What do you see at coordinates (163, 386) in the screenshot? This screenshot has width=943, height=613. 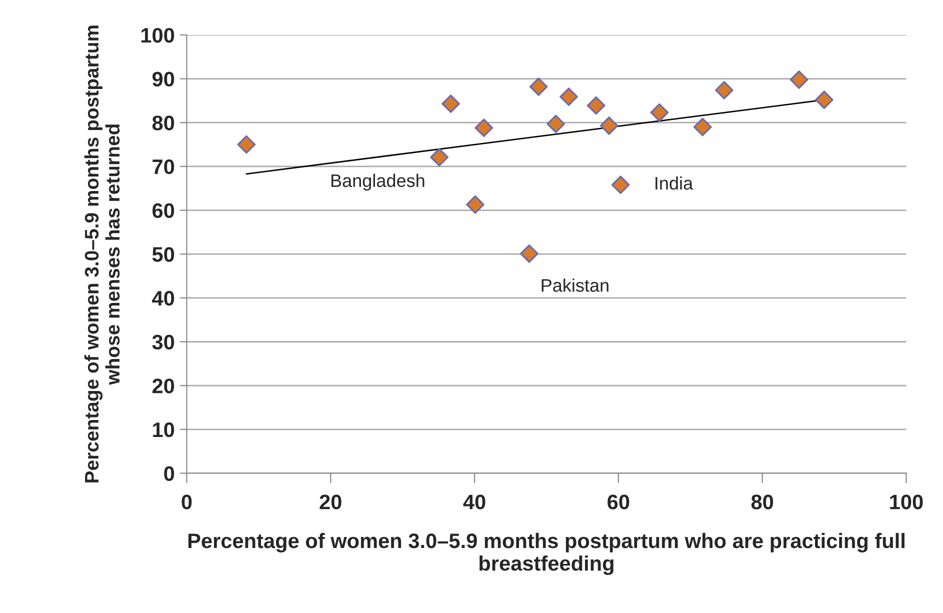 I see `y-tick-label: 20` at bounding box center [163, 386].